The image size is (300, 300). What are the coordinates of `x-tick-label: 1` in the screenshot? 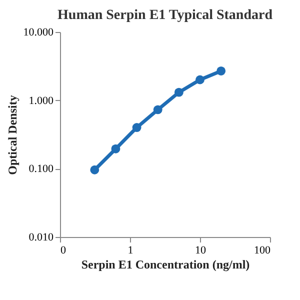 It's located at (131, 250).